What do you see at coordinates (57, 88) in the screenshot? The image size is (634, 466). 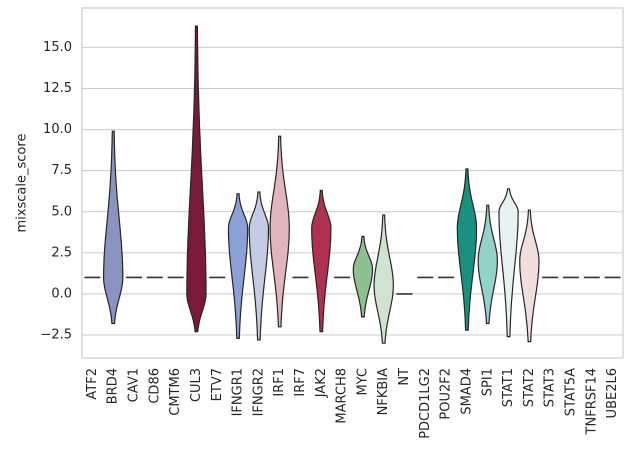 I see `y-tick-label: 12.5` at bounding box center [57, 88].